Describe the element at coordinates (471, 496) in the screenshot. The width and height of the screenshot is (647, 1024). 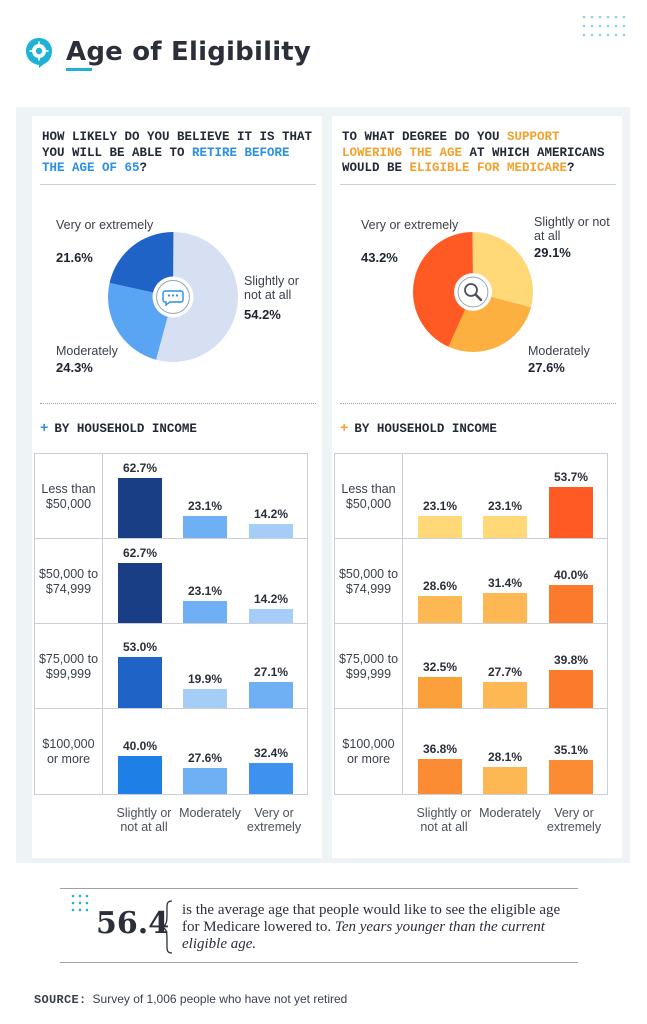
I see `income-row: Less than $50,000 23.1% 23.1% 53.7%` at that location.